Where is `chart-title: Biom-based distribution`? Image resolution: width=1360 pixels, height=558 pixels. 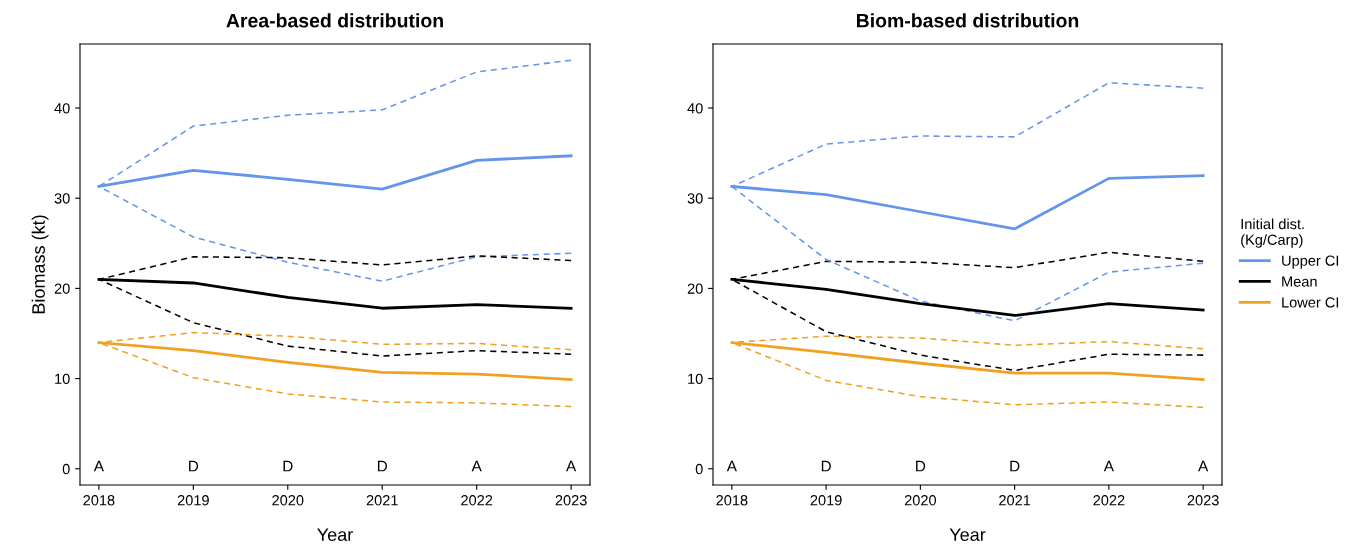
chart-title: Biom-based distribution is located at coordinates (968, 20).